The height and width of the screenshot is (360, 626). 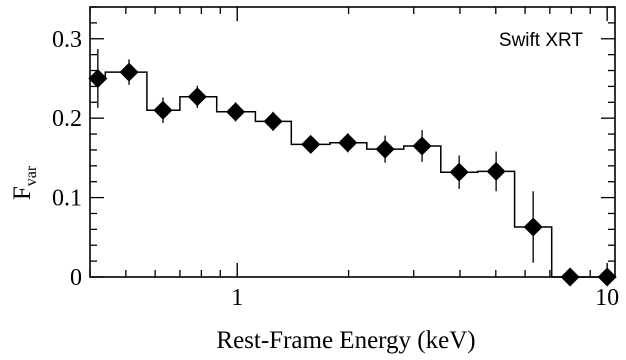 What do you see at coordinates (237, 298) in the screenshot?
I see `x-tick-label: 1` at bounding box center [237, 298].